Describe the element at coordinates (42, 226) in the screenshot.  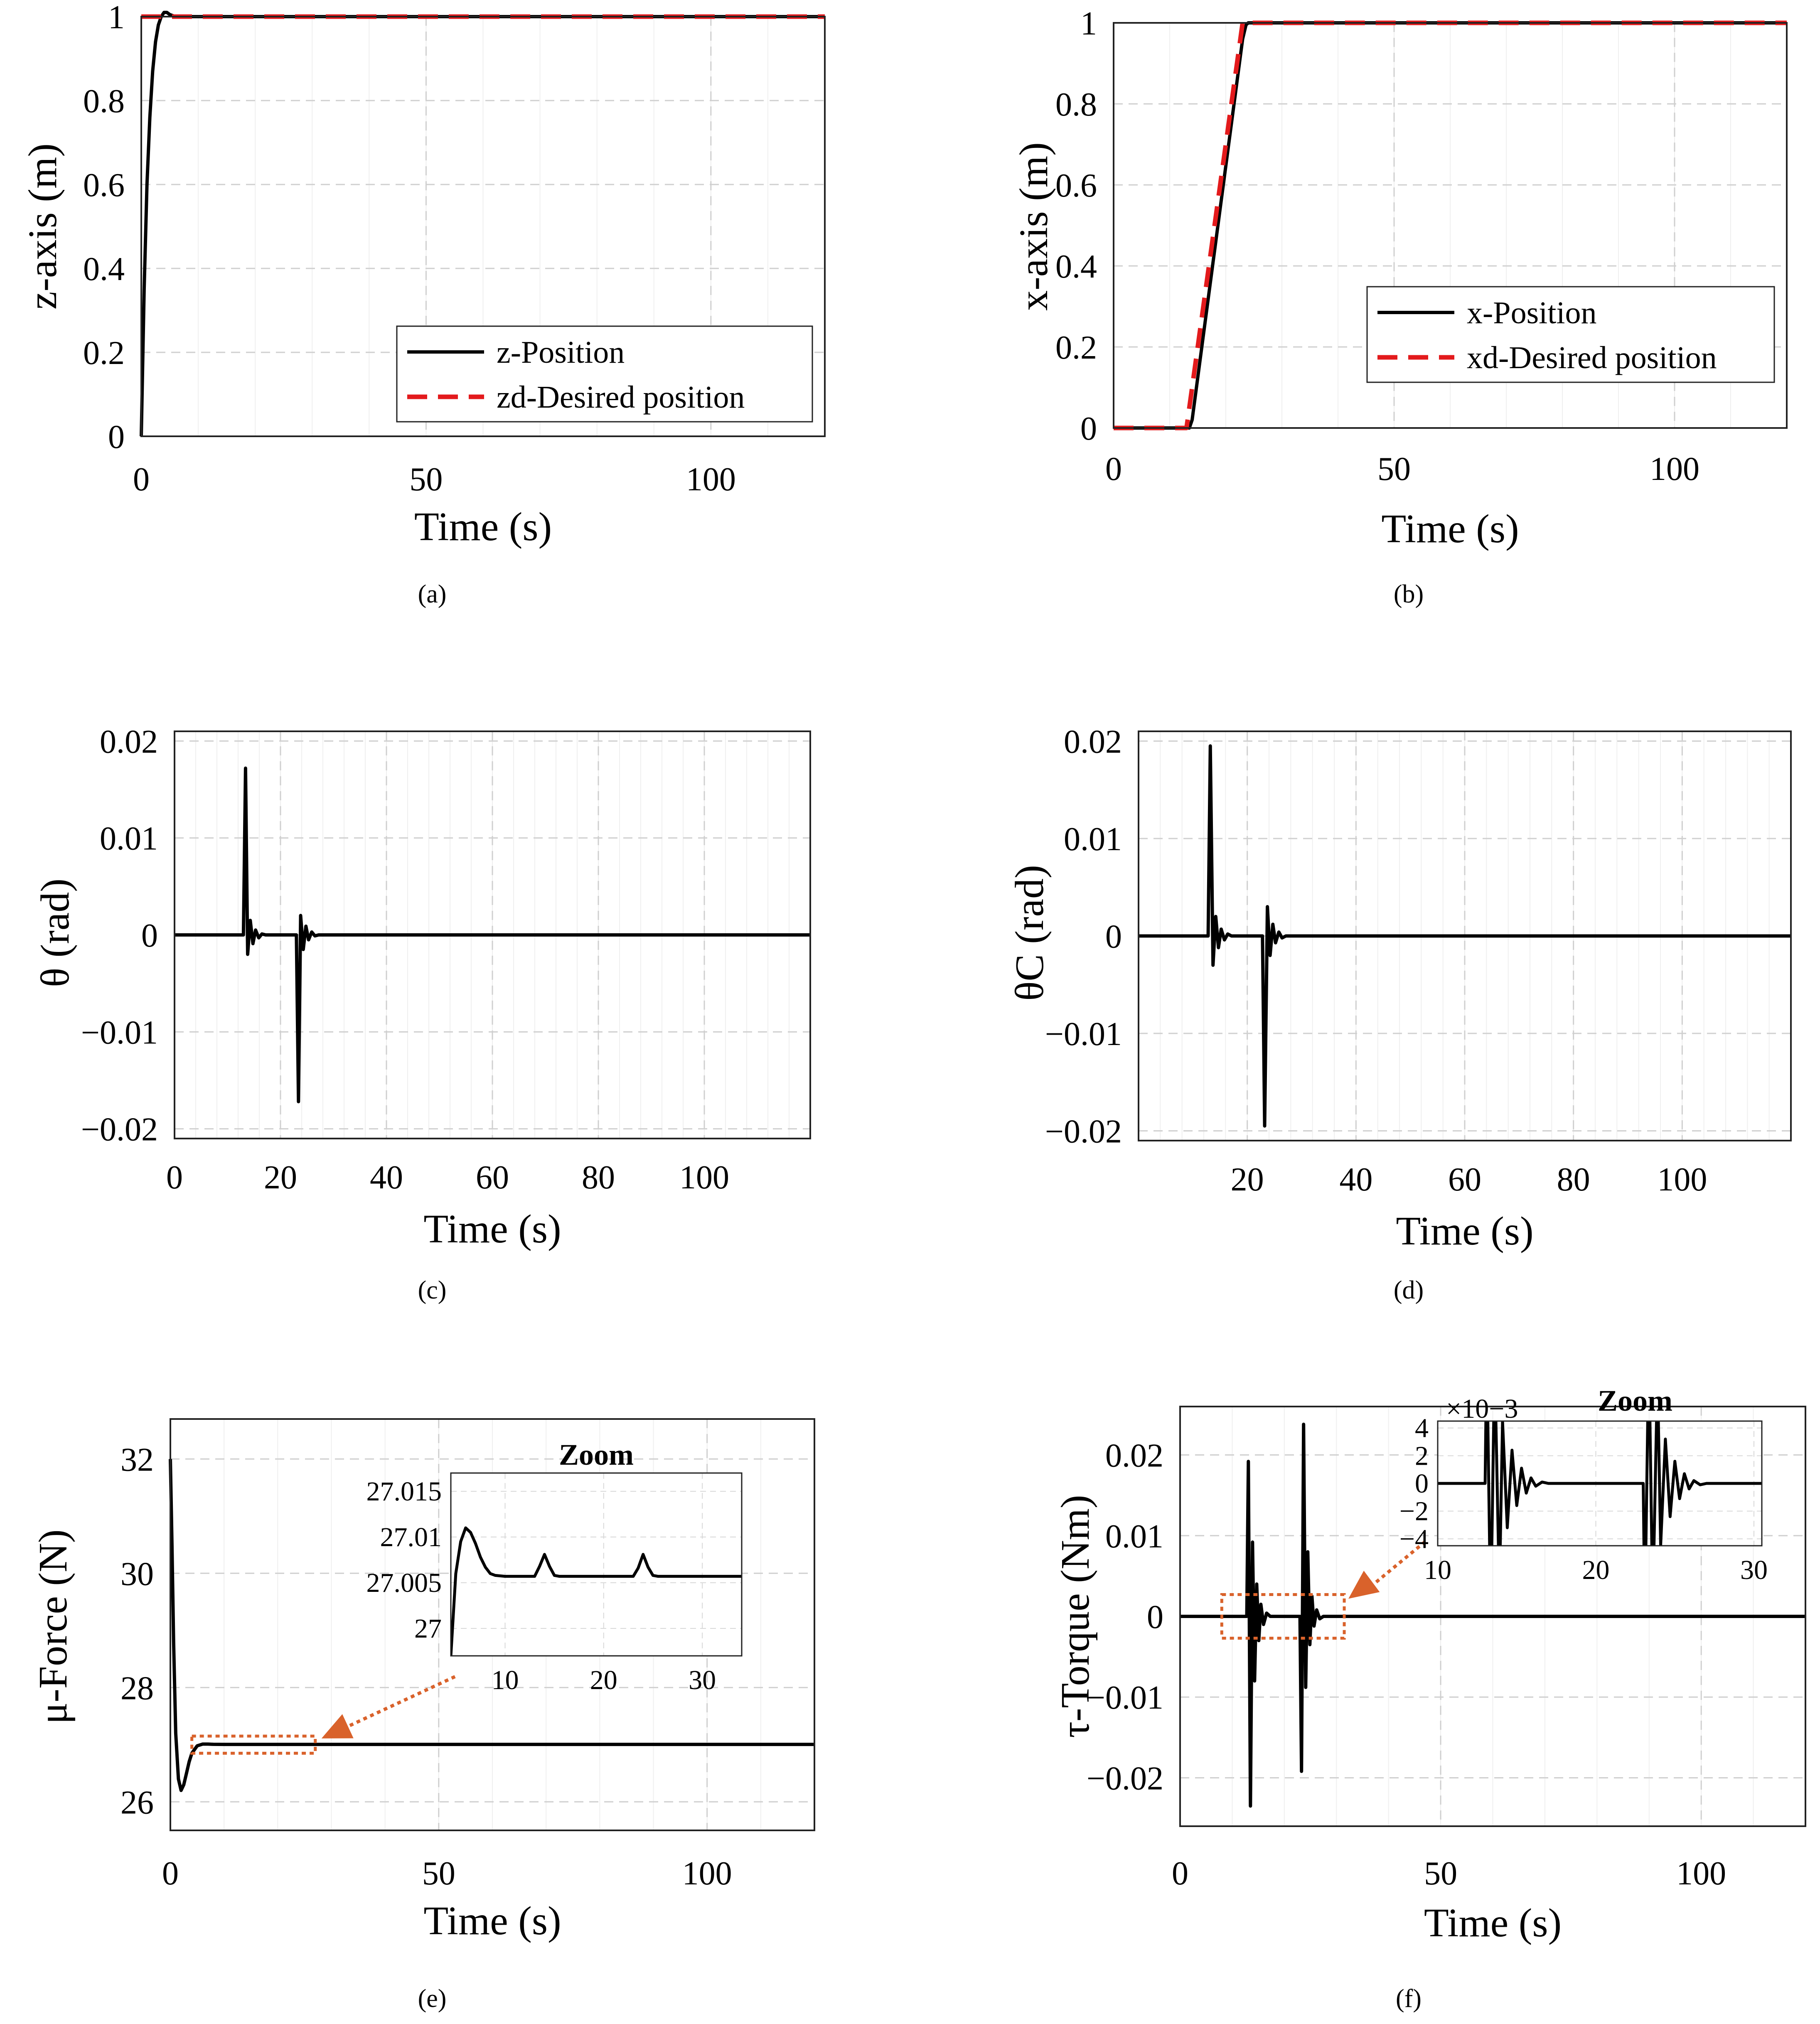
I see `y-axis-label: z-axis (m)` at that location.